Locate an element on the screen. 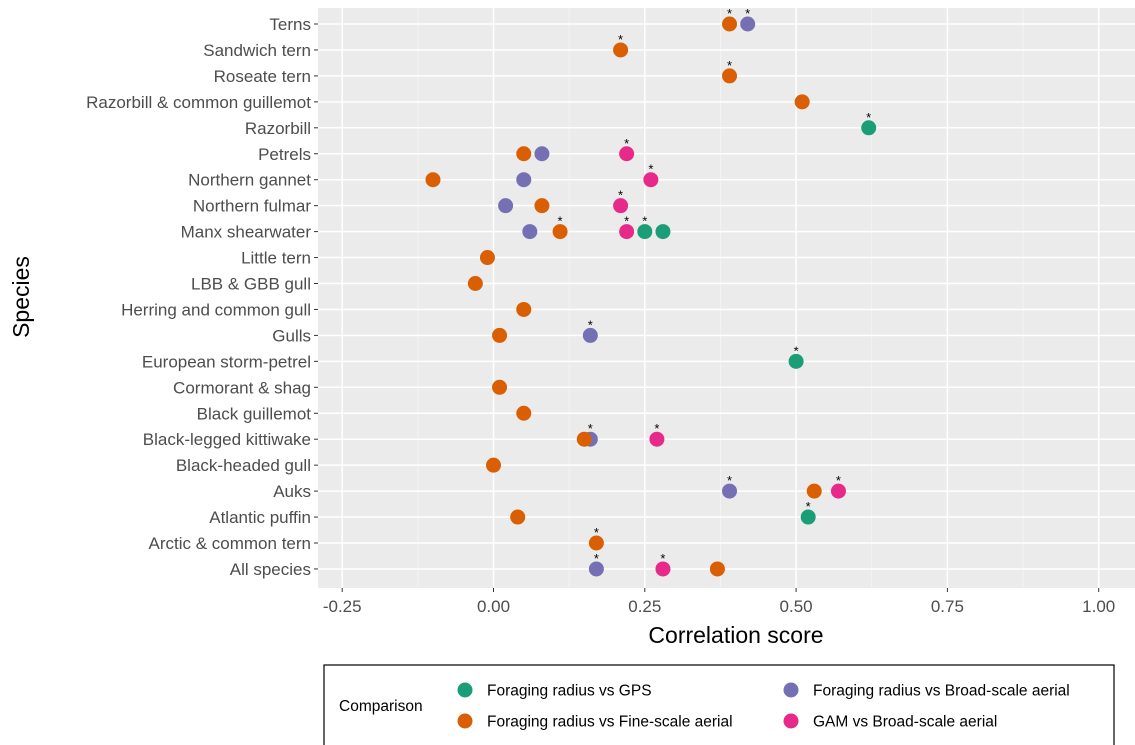  x-axis-title: Correlation score is located at coordinates (735, 635).